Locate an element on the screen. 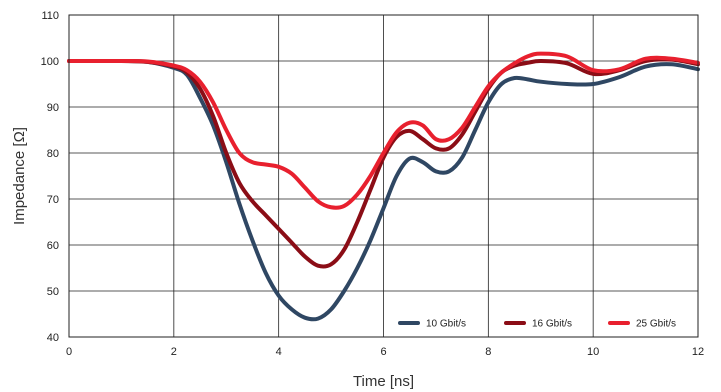 Image resolution: width=721 pixels, height=392 pixels. legend-label: 10 Gbit/s is located at coordinates (446, 324).